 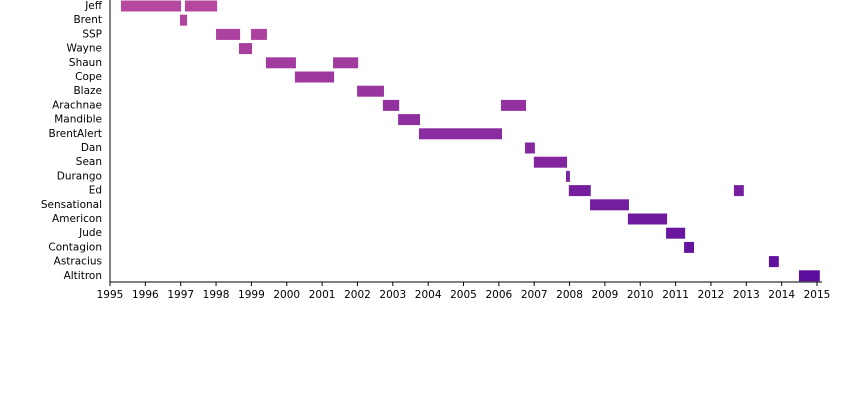 What do you see at coordinates (145, 295) in the screenshot?
I see `x-tick-label: 1996` at bounding box center [145, 295].